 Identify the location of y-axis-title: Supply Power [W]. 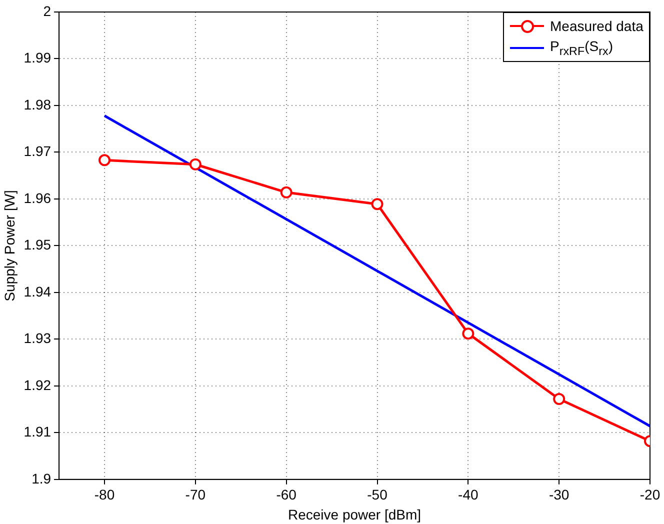
(9, 246).